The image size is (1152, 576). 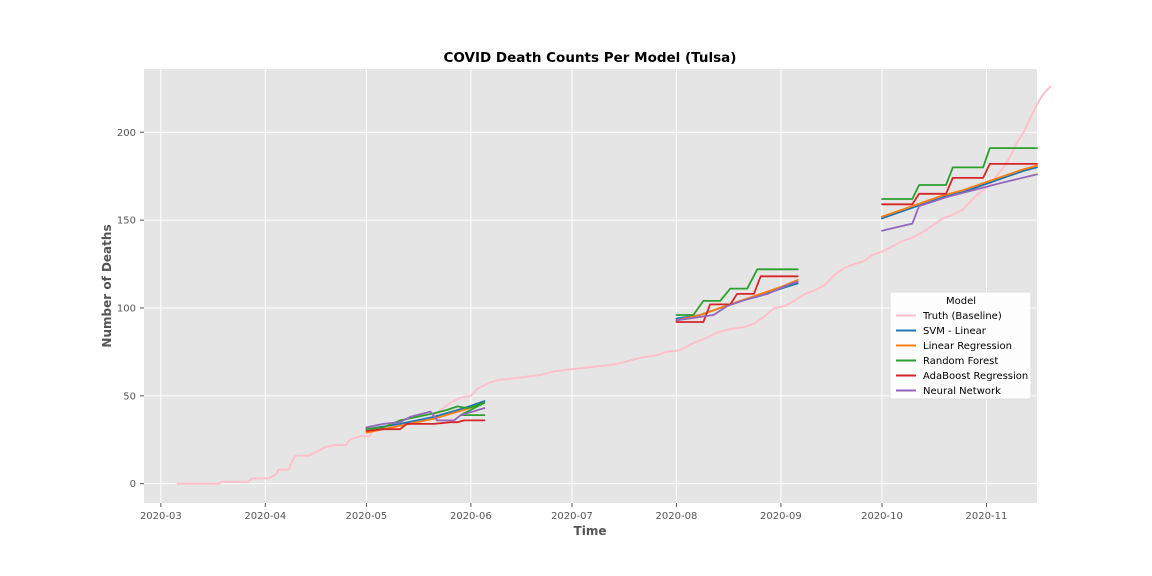 What do you see at coordinates (133, 484) in the screenshot?
I see `y-tick-label: 0` at bounding box center [133, 484].